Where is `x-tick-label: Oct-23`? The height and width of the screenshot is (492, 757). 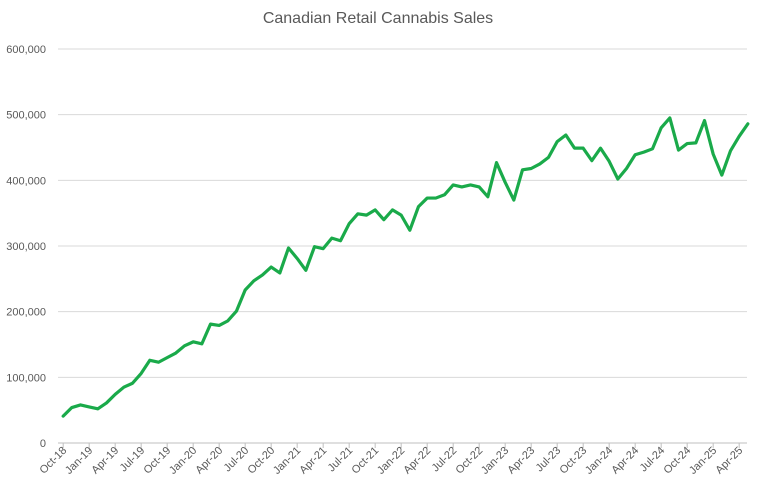
x-tick-label: Oct-23 is located at coordinates (573, 461).